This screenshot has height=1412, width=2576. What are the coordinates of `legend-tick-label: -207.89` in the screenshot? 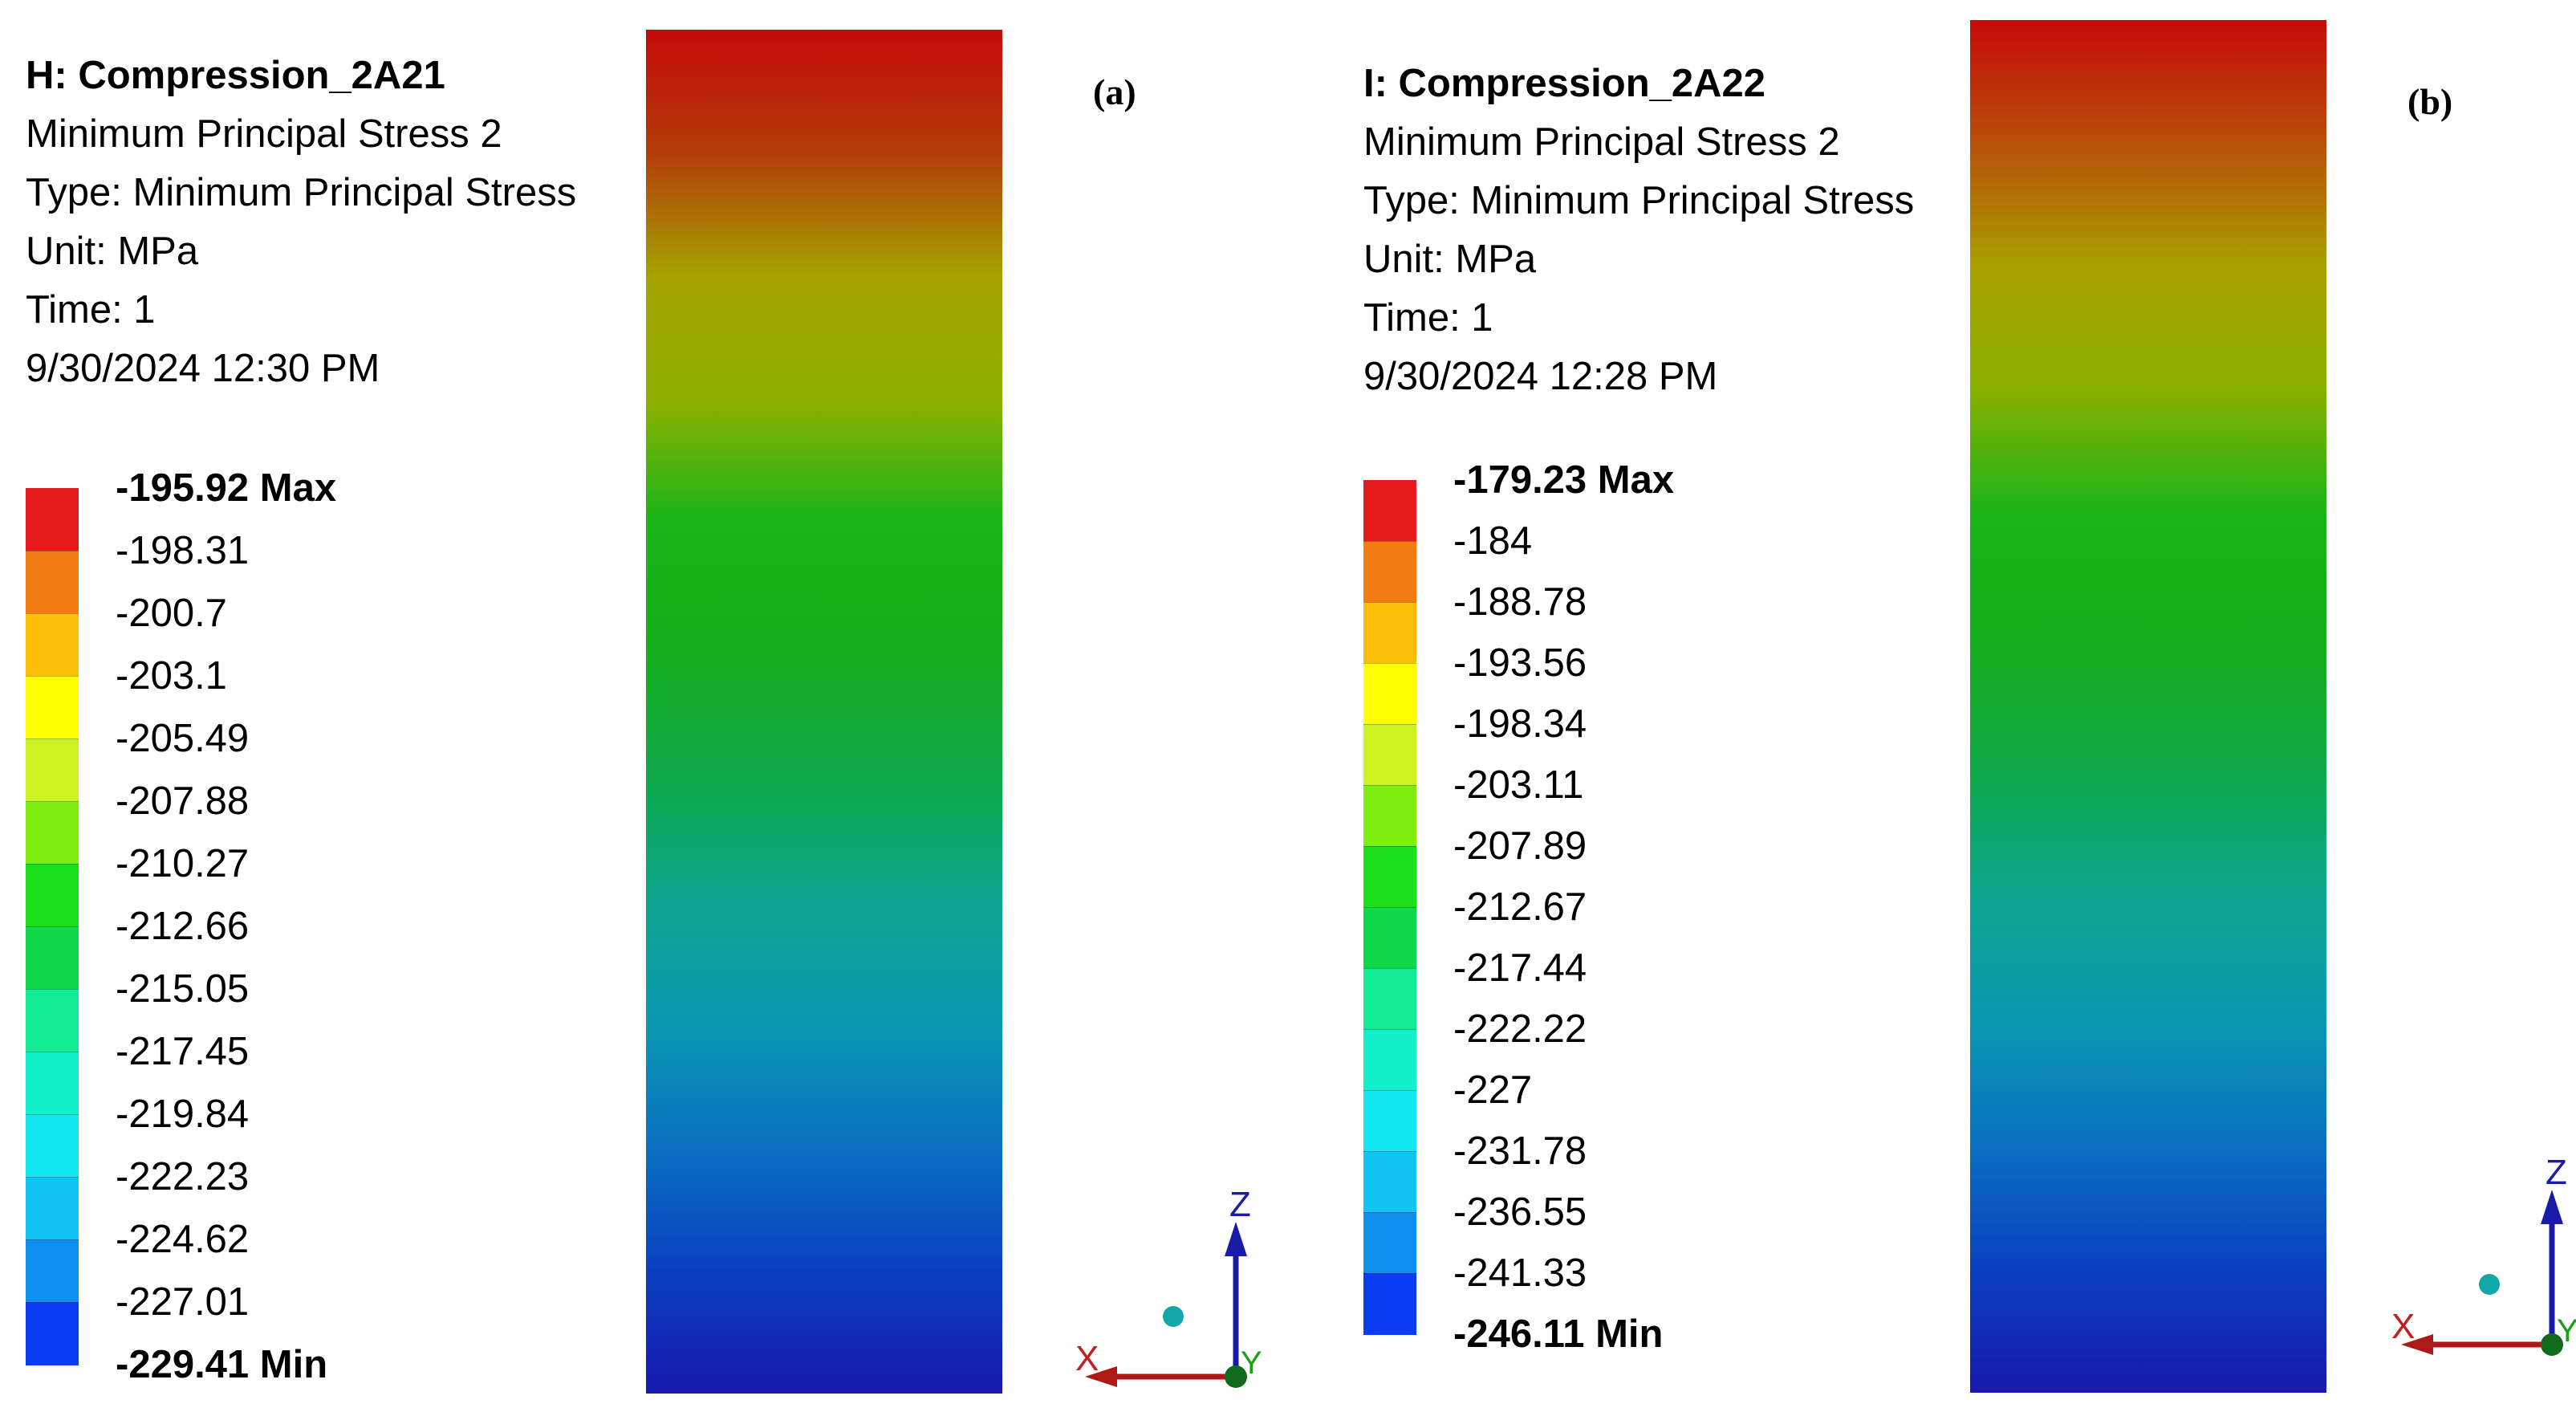 It's located at (1520, 846).